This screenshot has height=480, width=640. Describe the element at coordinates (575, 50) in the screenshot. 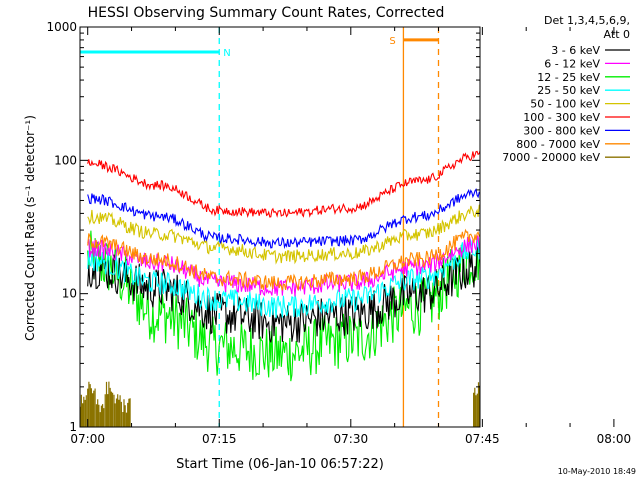

I see `legend-label-3-6-kev: 3 - 6 keV` at that location.